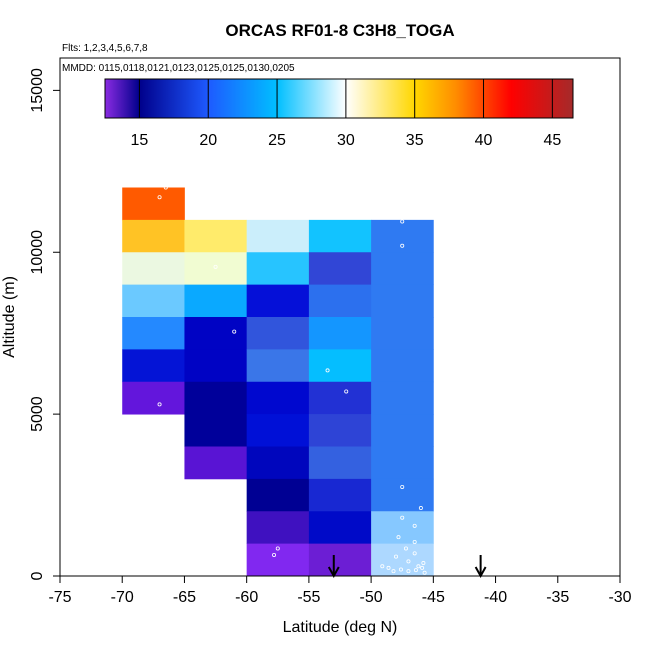  What do you see at coordinates (339, 98) in the screenshot?
I see `colorbar-gradient` at bounding box center [339, 98].